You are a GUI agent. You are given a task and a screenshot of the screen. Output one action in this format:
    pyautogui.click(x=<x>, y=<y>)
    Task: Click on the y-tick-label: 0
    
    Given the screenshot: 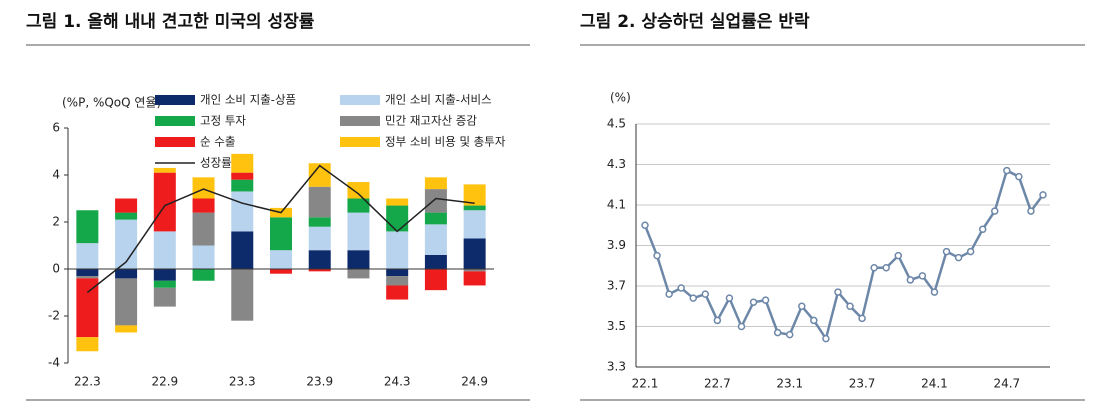 What is the action you would take?
    pyautogui.click(x=56, y=269)
    